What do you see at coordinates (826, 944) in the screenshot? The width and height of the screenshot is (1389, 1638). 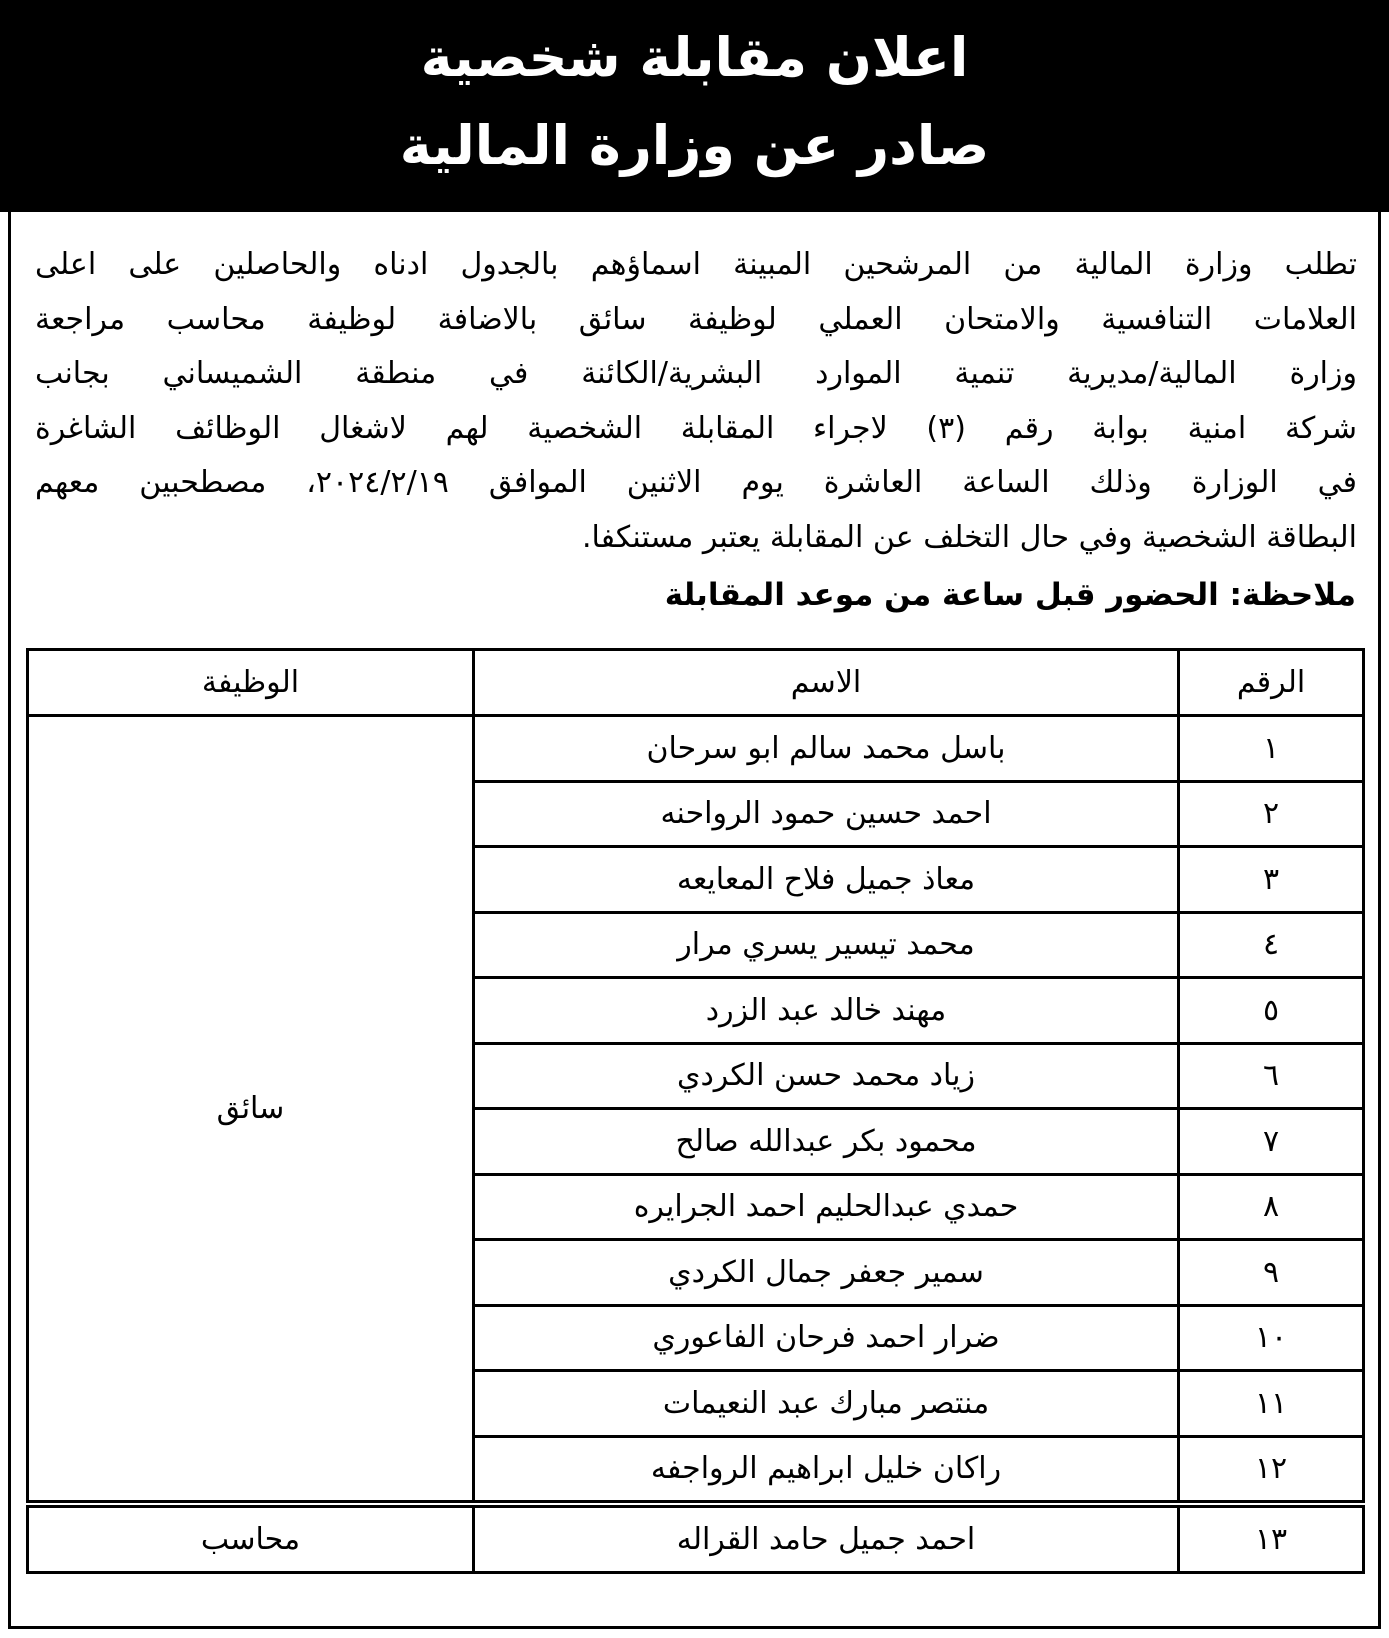 I see `candidate-name: محمد تيسير يسري مرار` at bounding box center [826, 944].